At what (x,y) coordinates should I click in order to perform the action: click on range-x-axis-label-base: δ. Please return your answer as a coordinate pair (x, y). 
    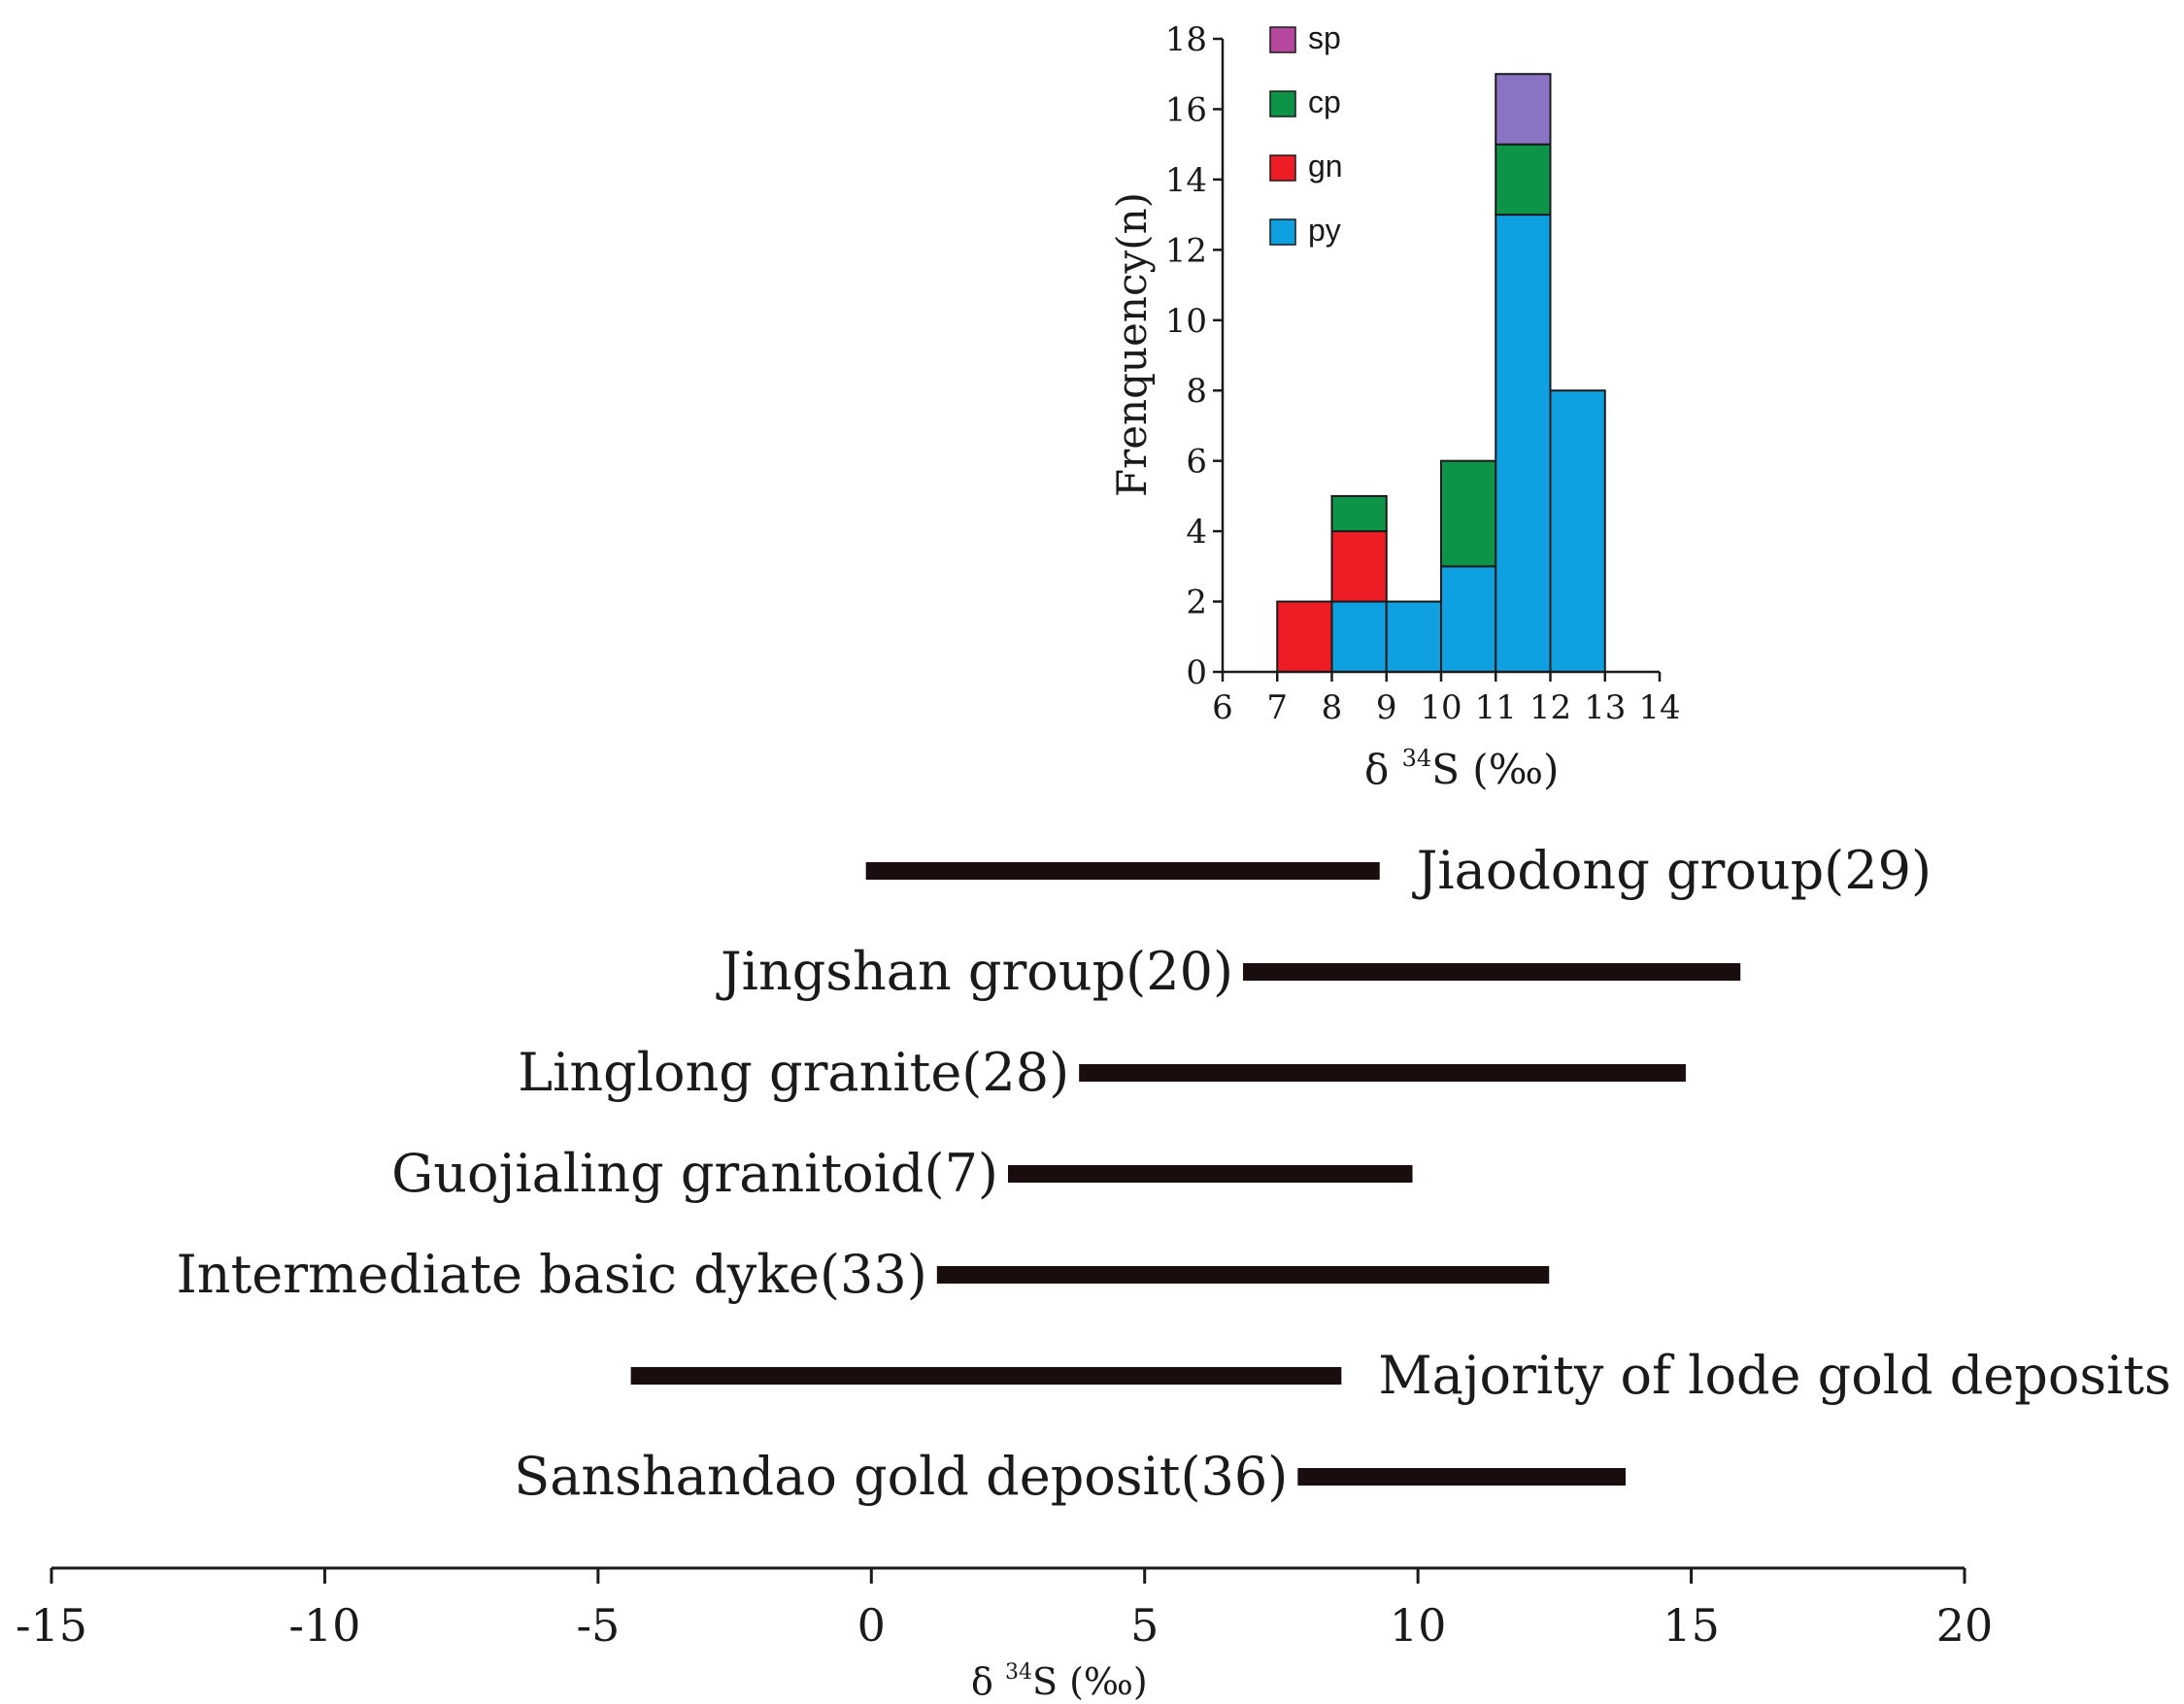
    Looking at the image, I should click on (988, 1681).